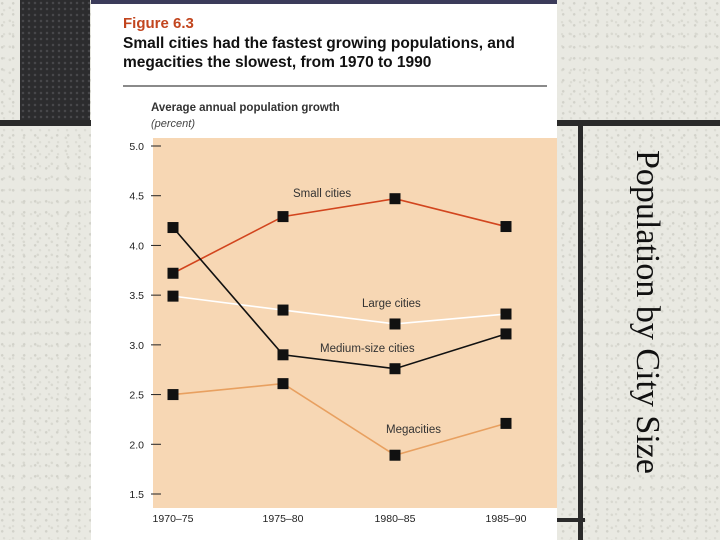 This screenshot has height=540, width=720. I want to click on y-tick-label: 5.0, so click(136, 147).